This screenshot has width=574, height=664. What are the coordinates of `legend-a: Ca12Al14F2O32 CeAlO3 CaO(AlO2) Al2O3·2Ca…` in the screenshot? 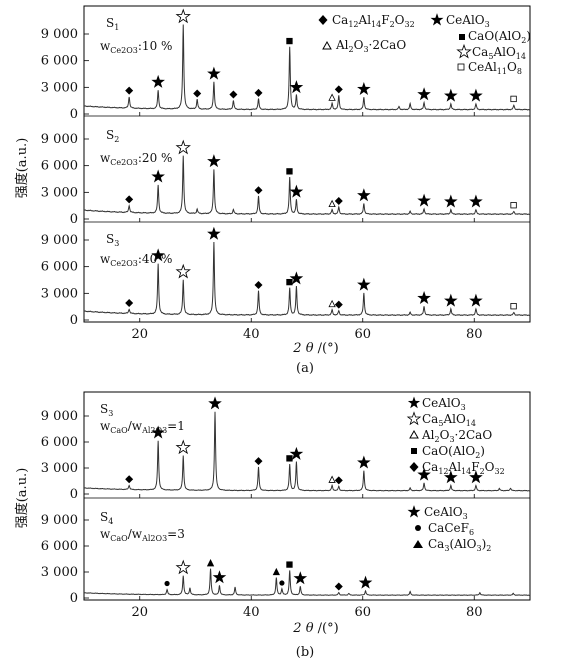 It's located at (424, 44).